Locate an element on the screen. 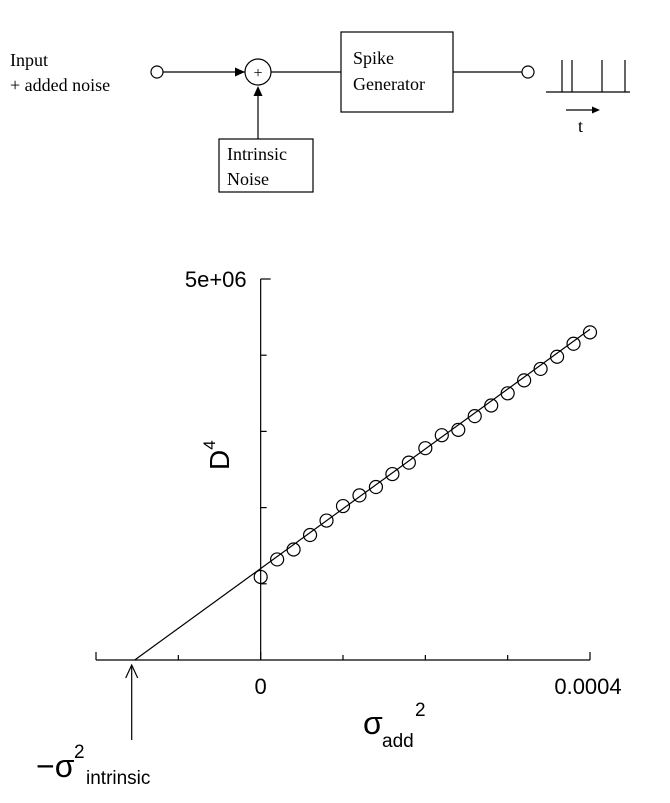 Image resolution: width=670 pixels, height=803 pixels. spike-train is located at coordinates (588, 76).